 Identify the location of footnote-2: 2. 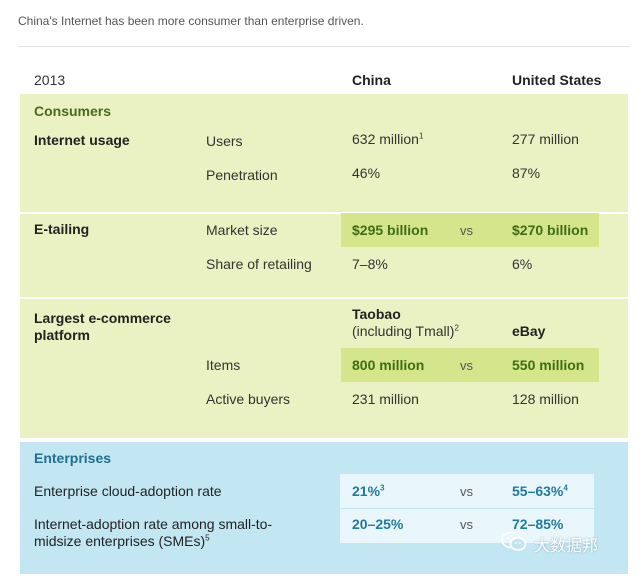
(456, 328).